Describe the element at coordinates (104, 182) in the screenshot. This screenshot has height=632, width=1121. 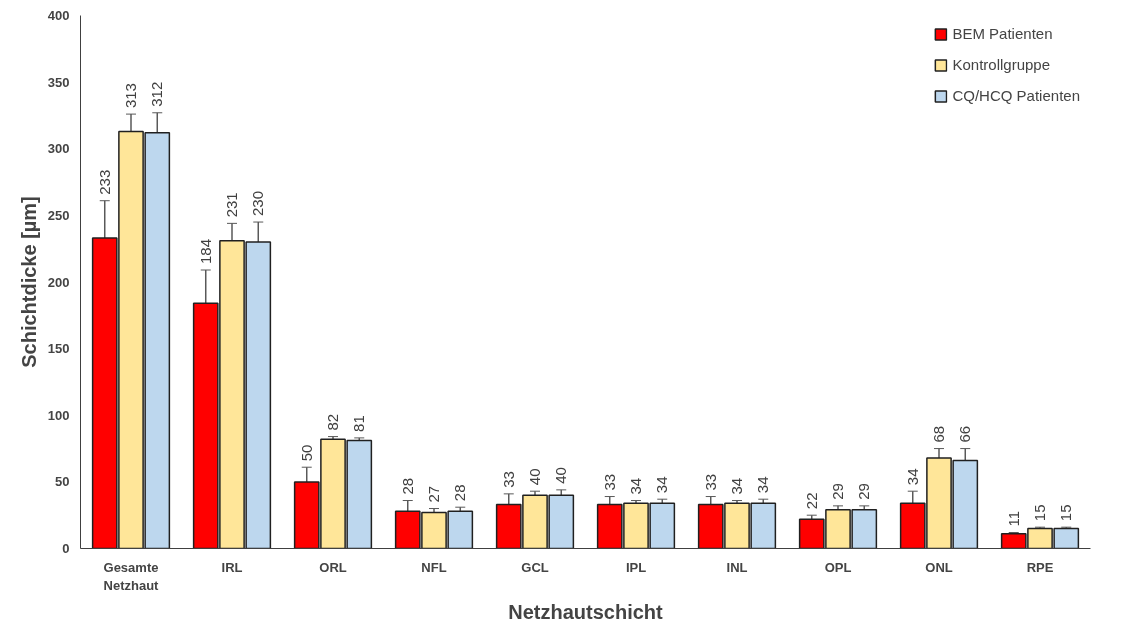
I see `data-label: 233` at that location.